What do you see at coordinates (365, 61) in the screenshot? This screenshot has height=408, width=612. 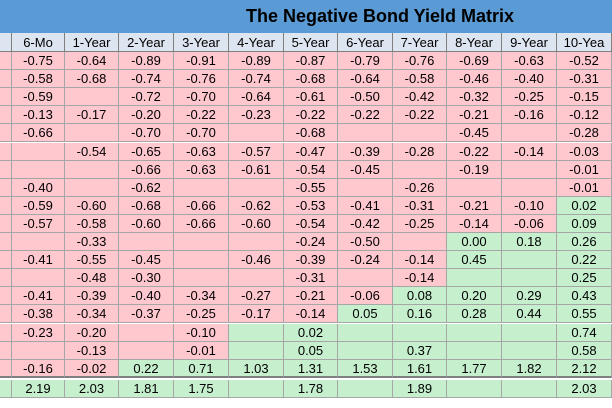 I see `yield-cell: -0.79` at bounding box center [365, 61].